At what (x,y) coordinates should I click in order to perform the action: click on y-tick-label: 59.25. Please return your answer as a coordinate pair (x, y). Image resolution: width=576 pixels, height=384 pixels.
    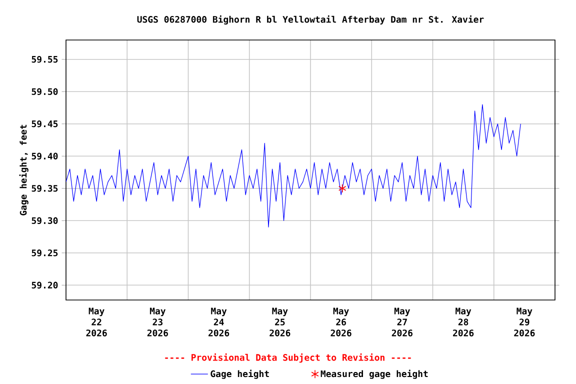
    Looking at the image, I should click on (45, 252).